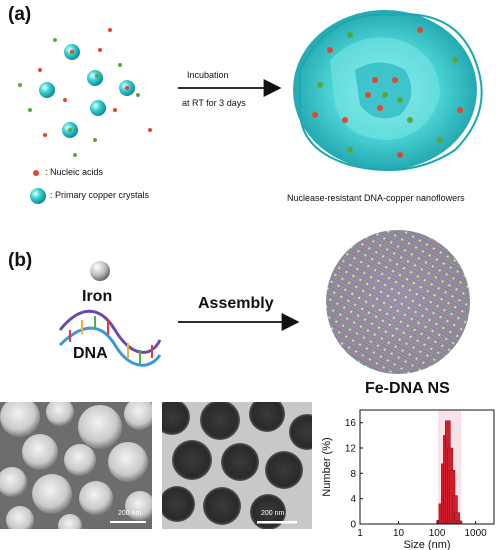 The height and width of the screenshot is (550, 504). I want to click on x-tick-label: 10, so click(399, 533).